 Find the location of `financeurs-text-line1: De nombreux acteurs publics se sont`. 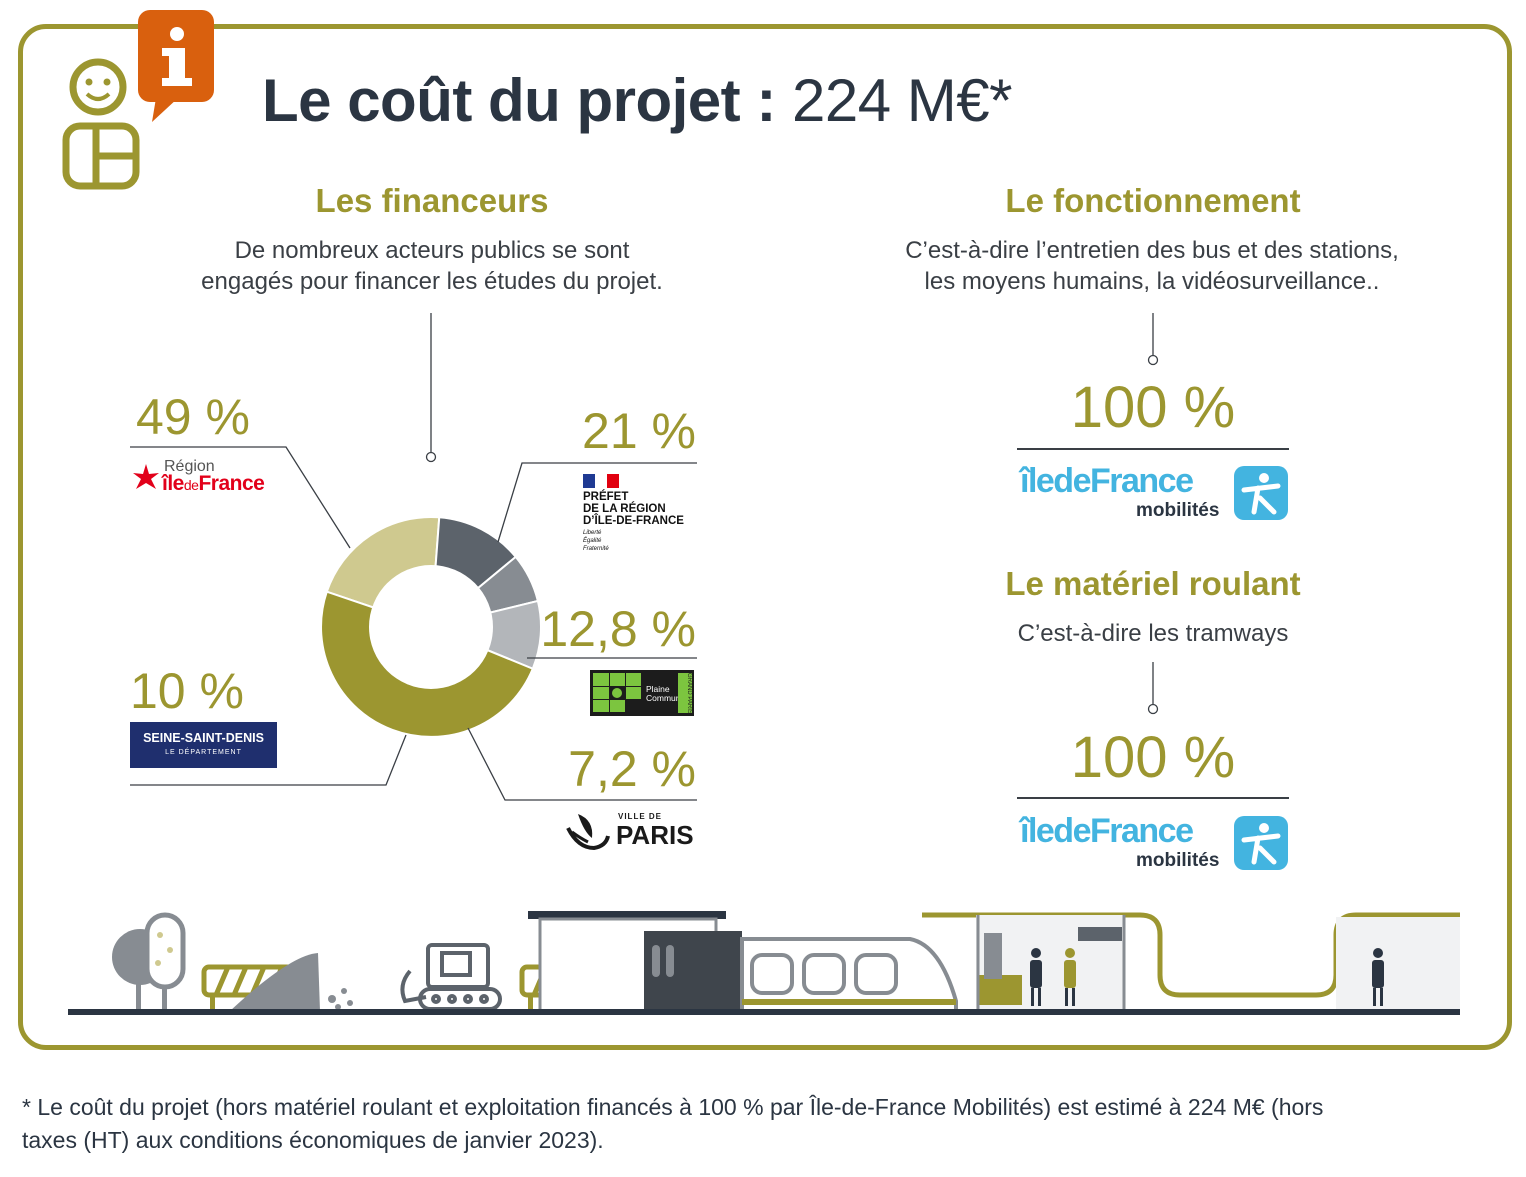

financeurs-text-line1: De nombreux acteurs publics se sont is located at coordinates (432, 250).